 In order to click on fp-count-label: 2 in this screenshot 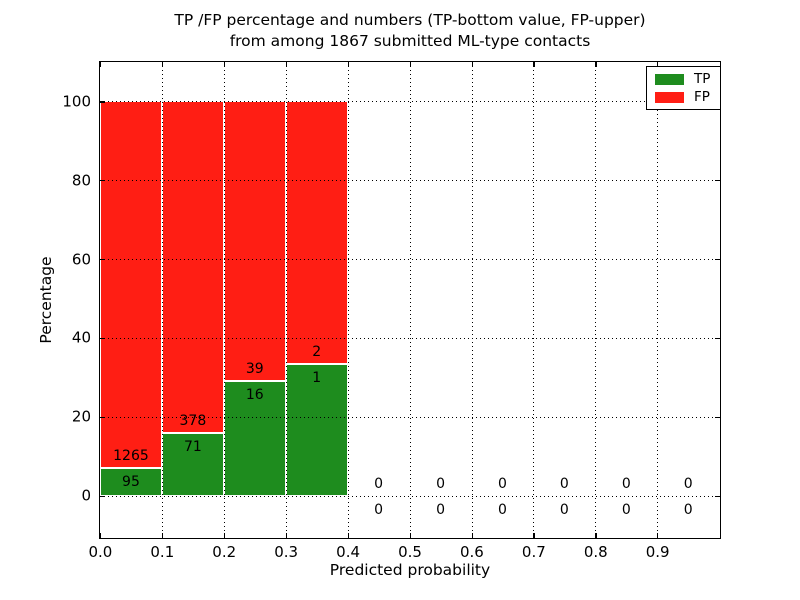, I will do `click(317, 352)`.